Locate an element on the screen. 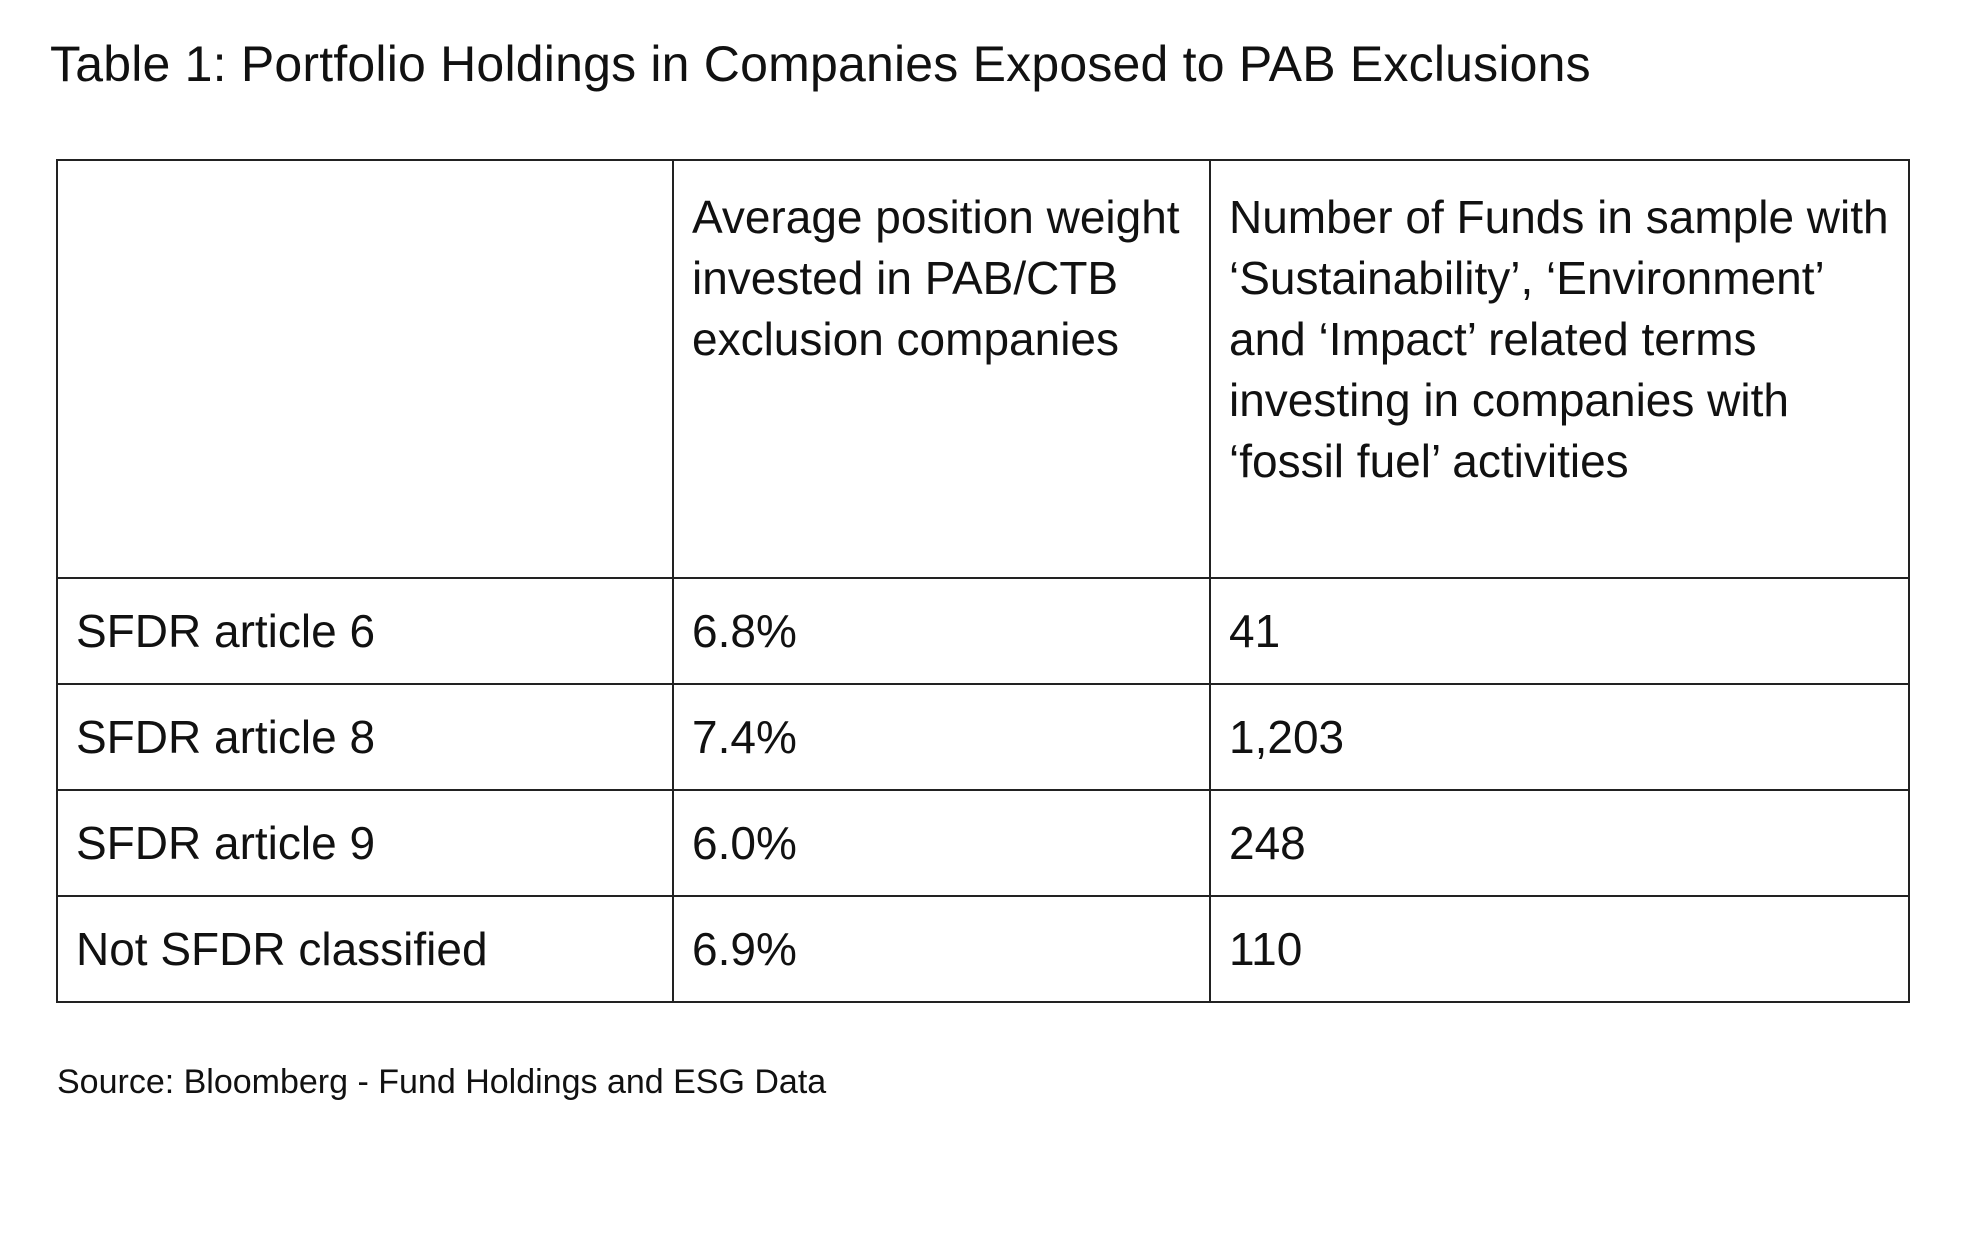 The image size is (1964, 1241). fund-count-cell: 110 is located at coordinates (1559, 949).